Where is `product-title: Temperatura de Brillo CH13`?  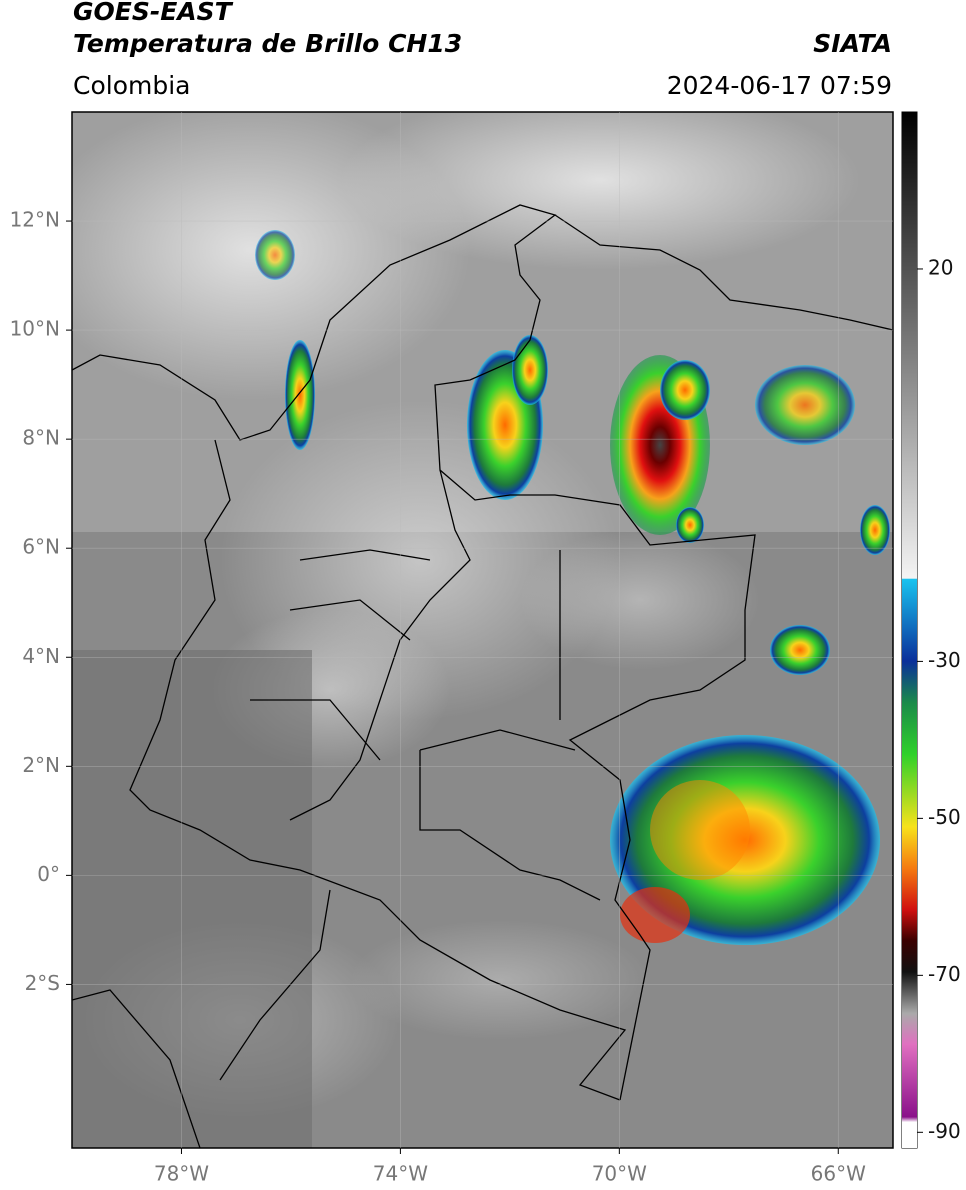
product-title: Temperatura de Brillo CH13 is located at coordinates (267, 43).